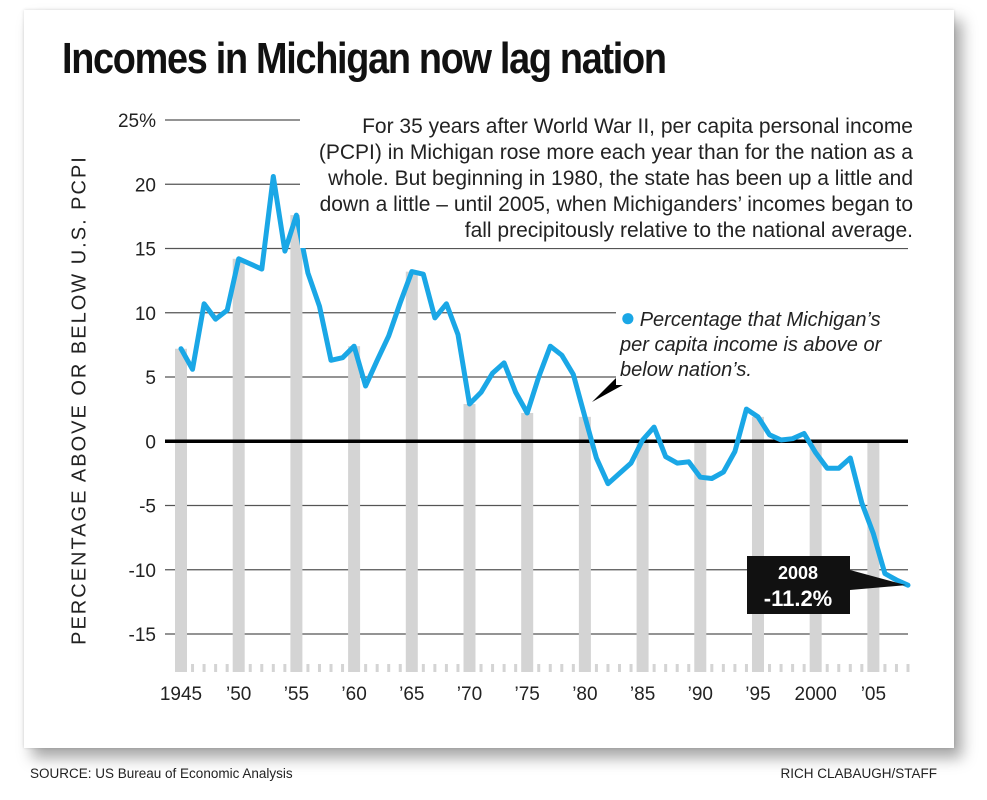  I want to click on y-tick-label: 20, so click(145, 185).